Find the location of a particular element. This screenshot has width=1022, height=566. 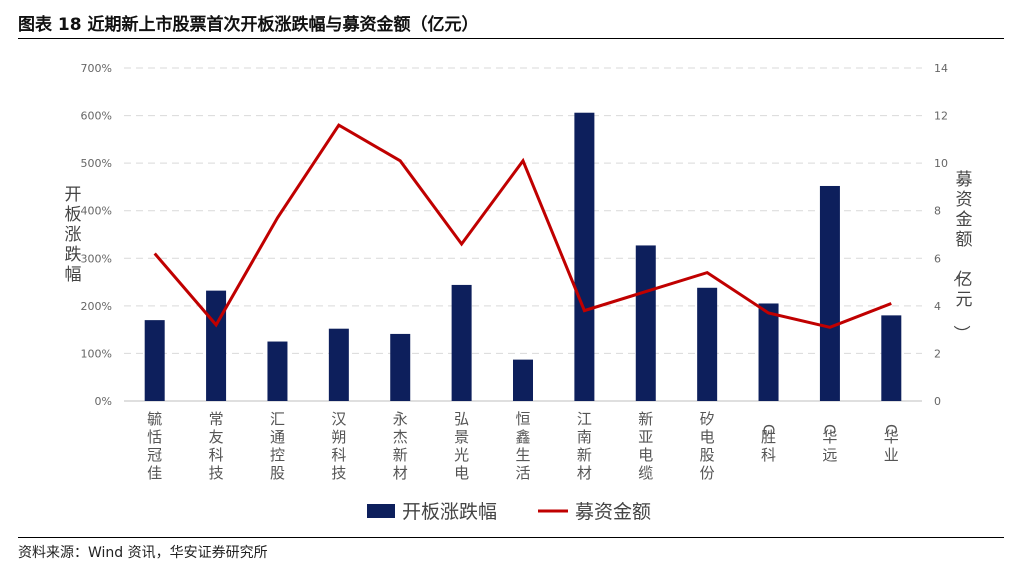

right-axis-title-text: 募资金额（亿元） is located at coordinates (962, 256).